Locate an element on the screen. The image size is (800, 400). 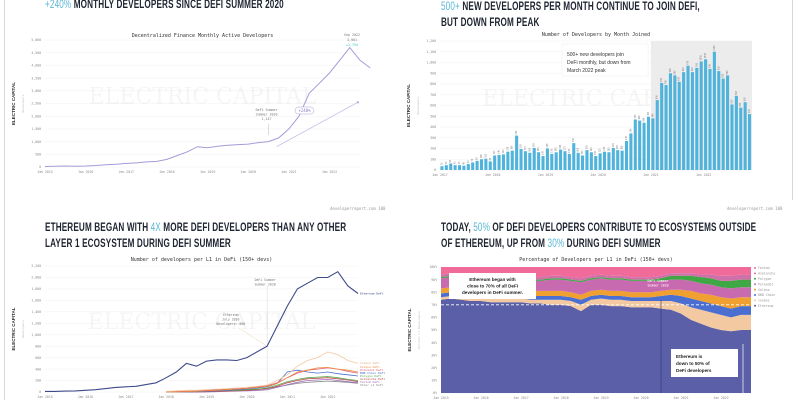
bar-value-label: 690 is located at coordinates (736, 92).